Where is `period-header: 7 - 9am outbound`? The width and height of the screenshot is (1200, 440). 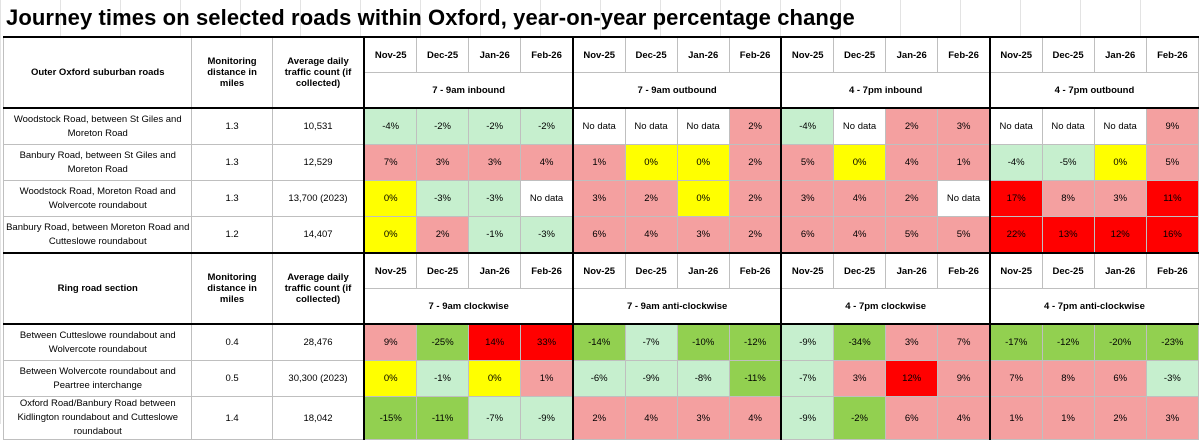
period-header: 7 - 9am outbound is located at coordinates (676, 90).